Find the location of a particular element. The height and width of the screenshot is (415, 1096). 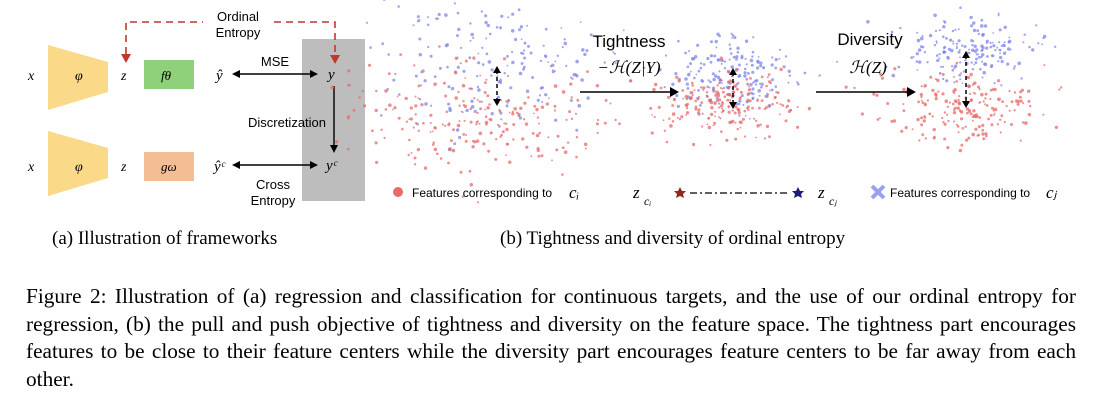

legend-zci: z is located at coordinates (636, 192).